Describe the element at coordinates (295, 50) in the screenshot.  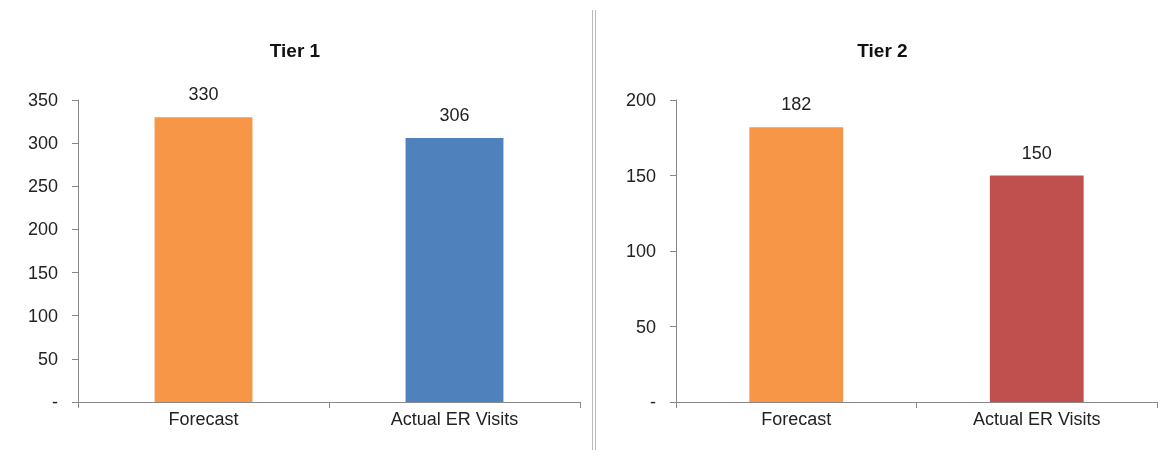
I see `chart-title: Tier 1` at that location.